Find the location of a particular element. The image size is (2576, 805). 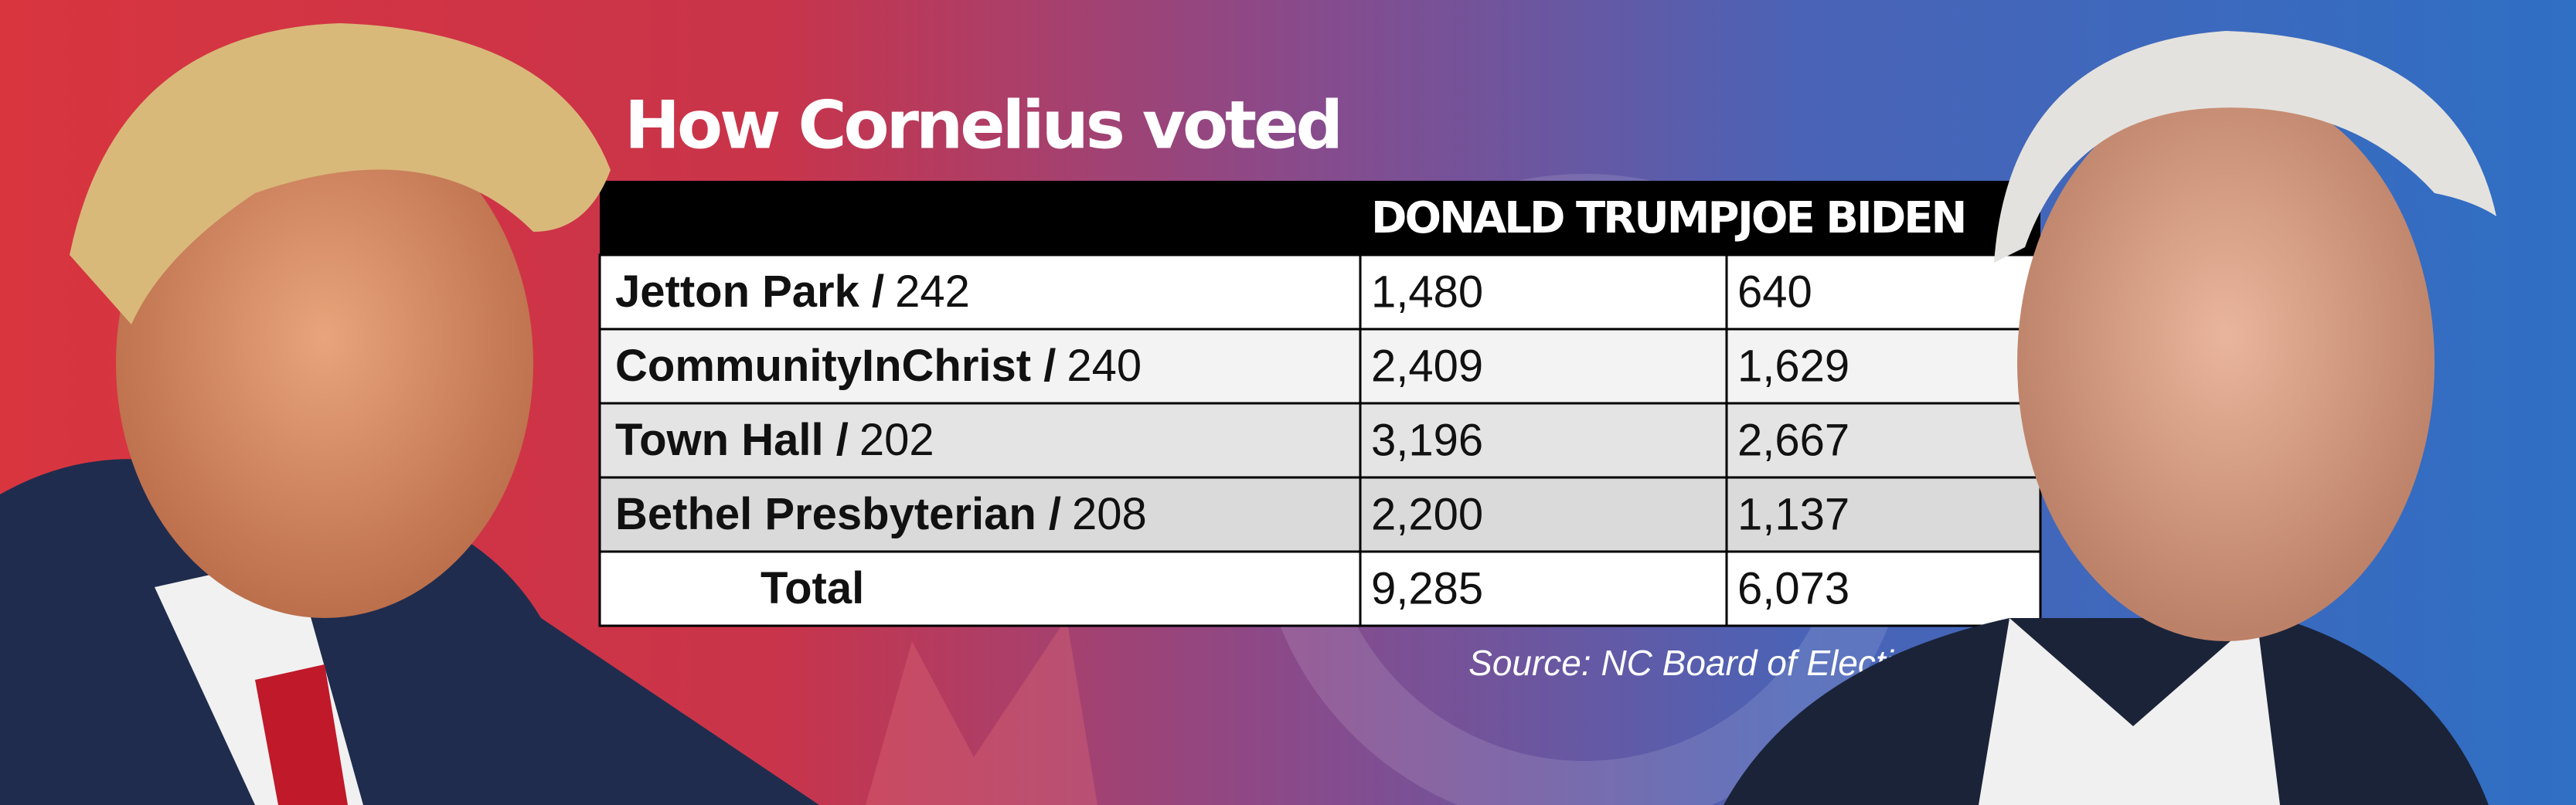

vote-count: 640 is located at coordinates (1775, 292).